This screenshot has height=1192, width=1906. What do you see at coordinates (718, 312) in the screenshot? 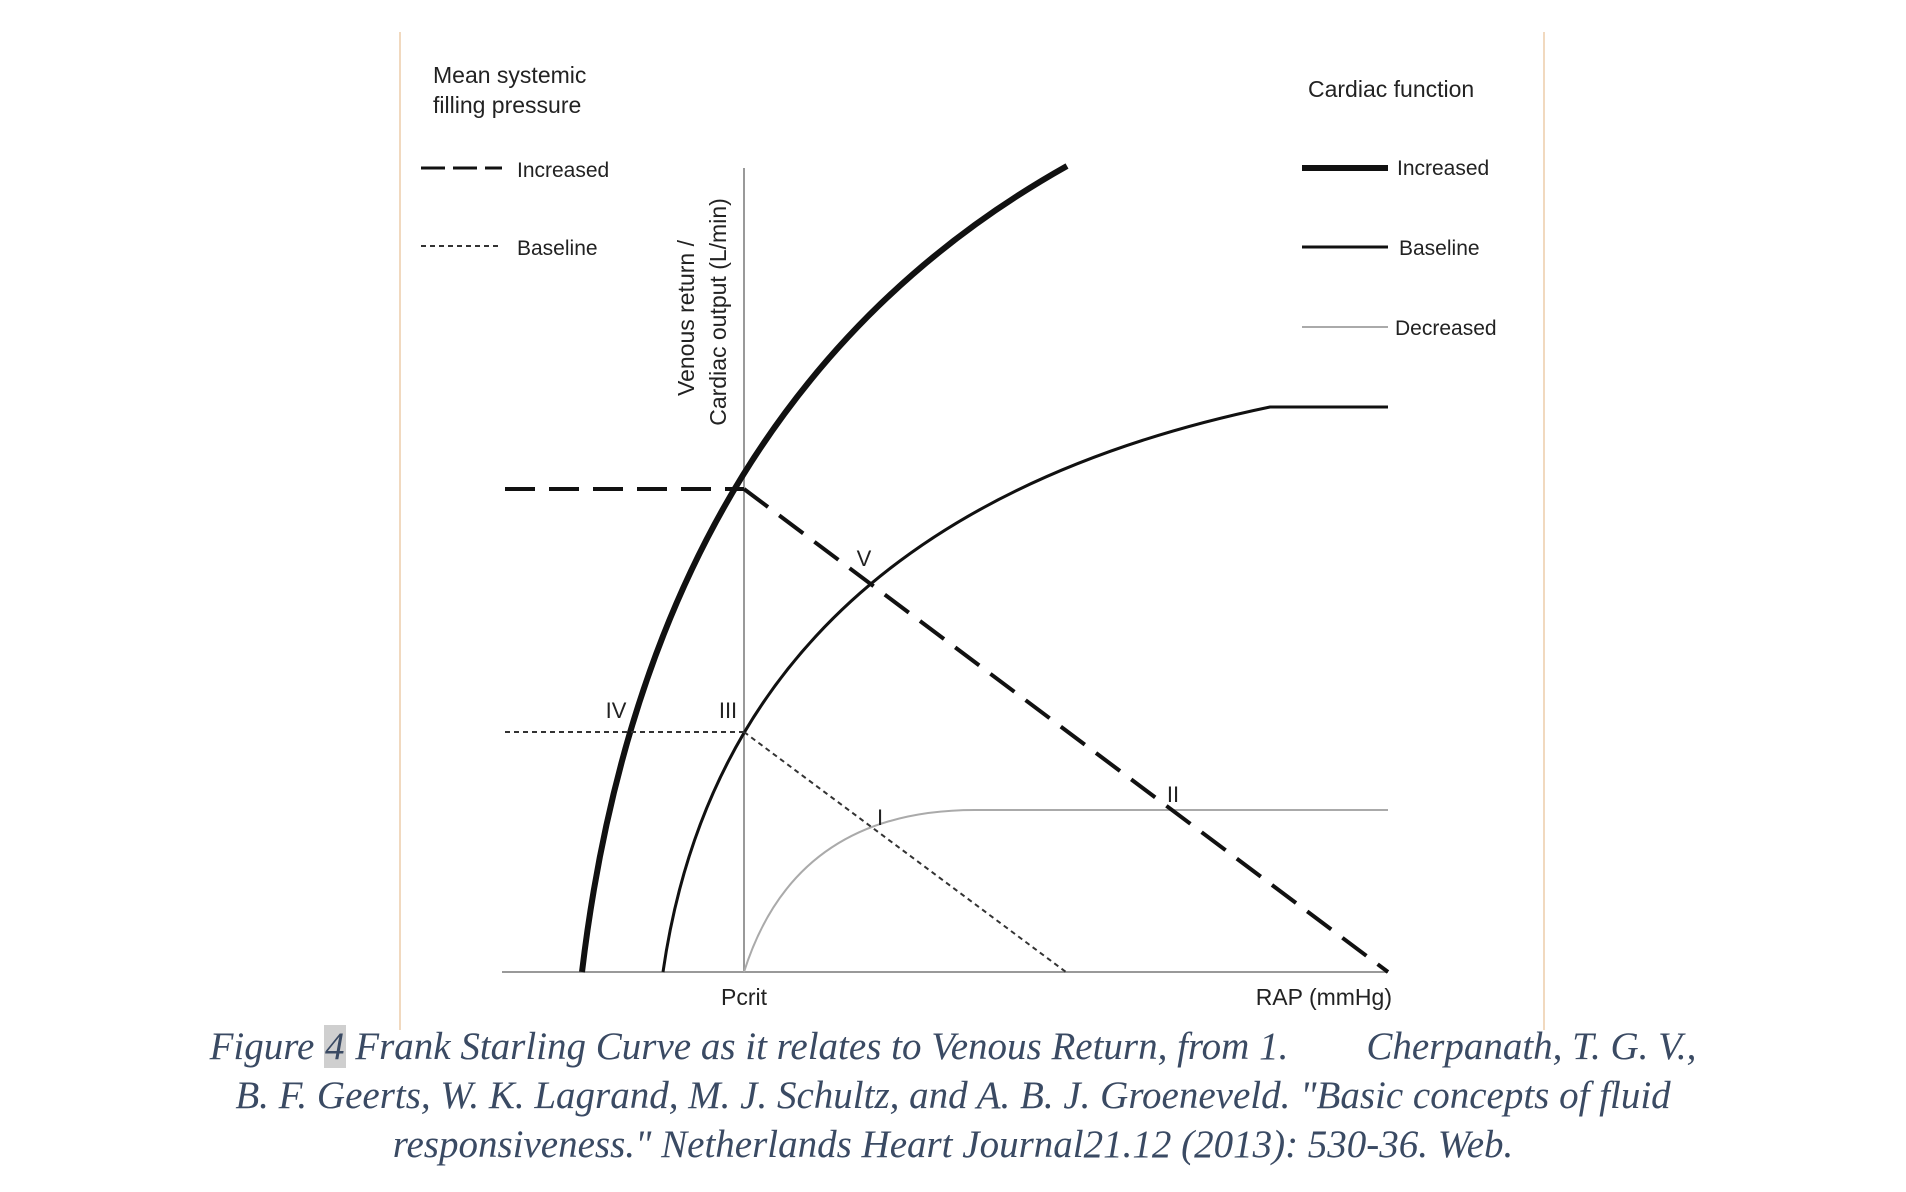
I see `y-axis-label-line2: Cardiac output (L/min)` at bounding box center [718, 312].